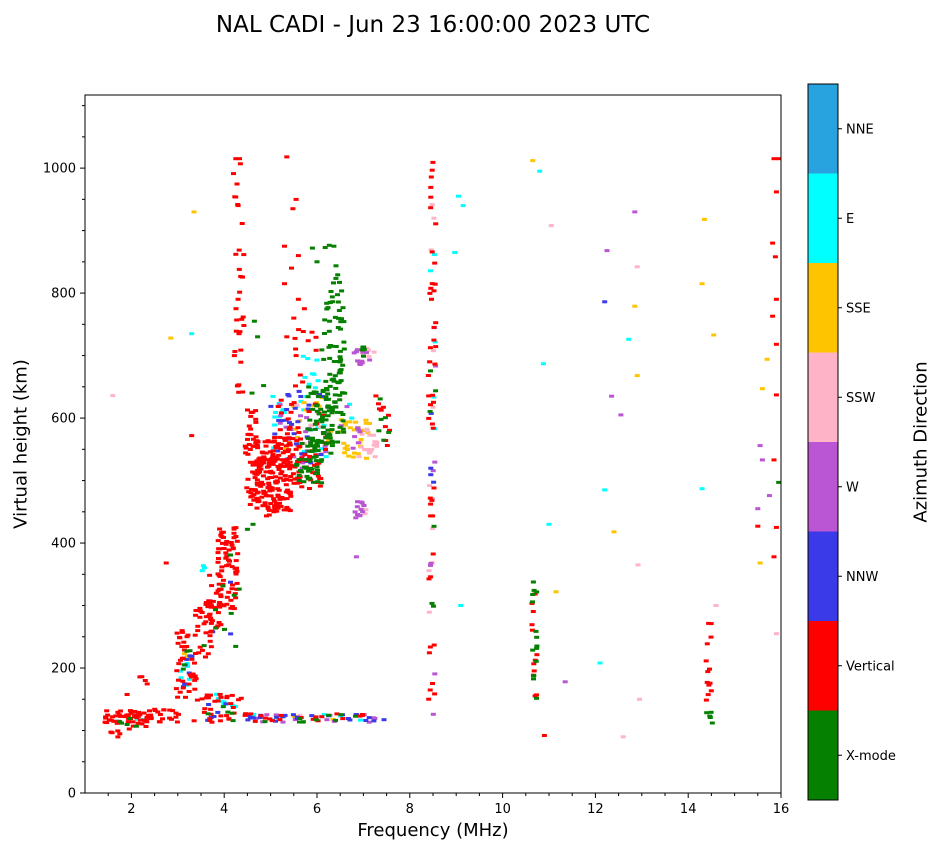 This screenshot has height=856, width=951. Describe the element at coordinates (317, 809) in the screenshot. I see `x-tick-label: 6` at that location.